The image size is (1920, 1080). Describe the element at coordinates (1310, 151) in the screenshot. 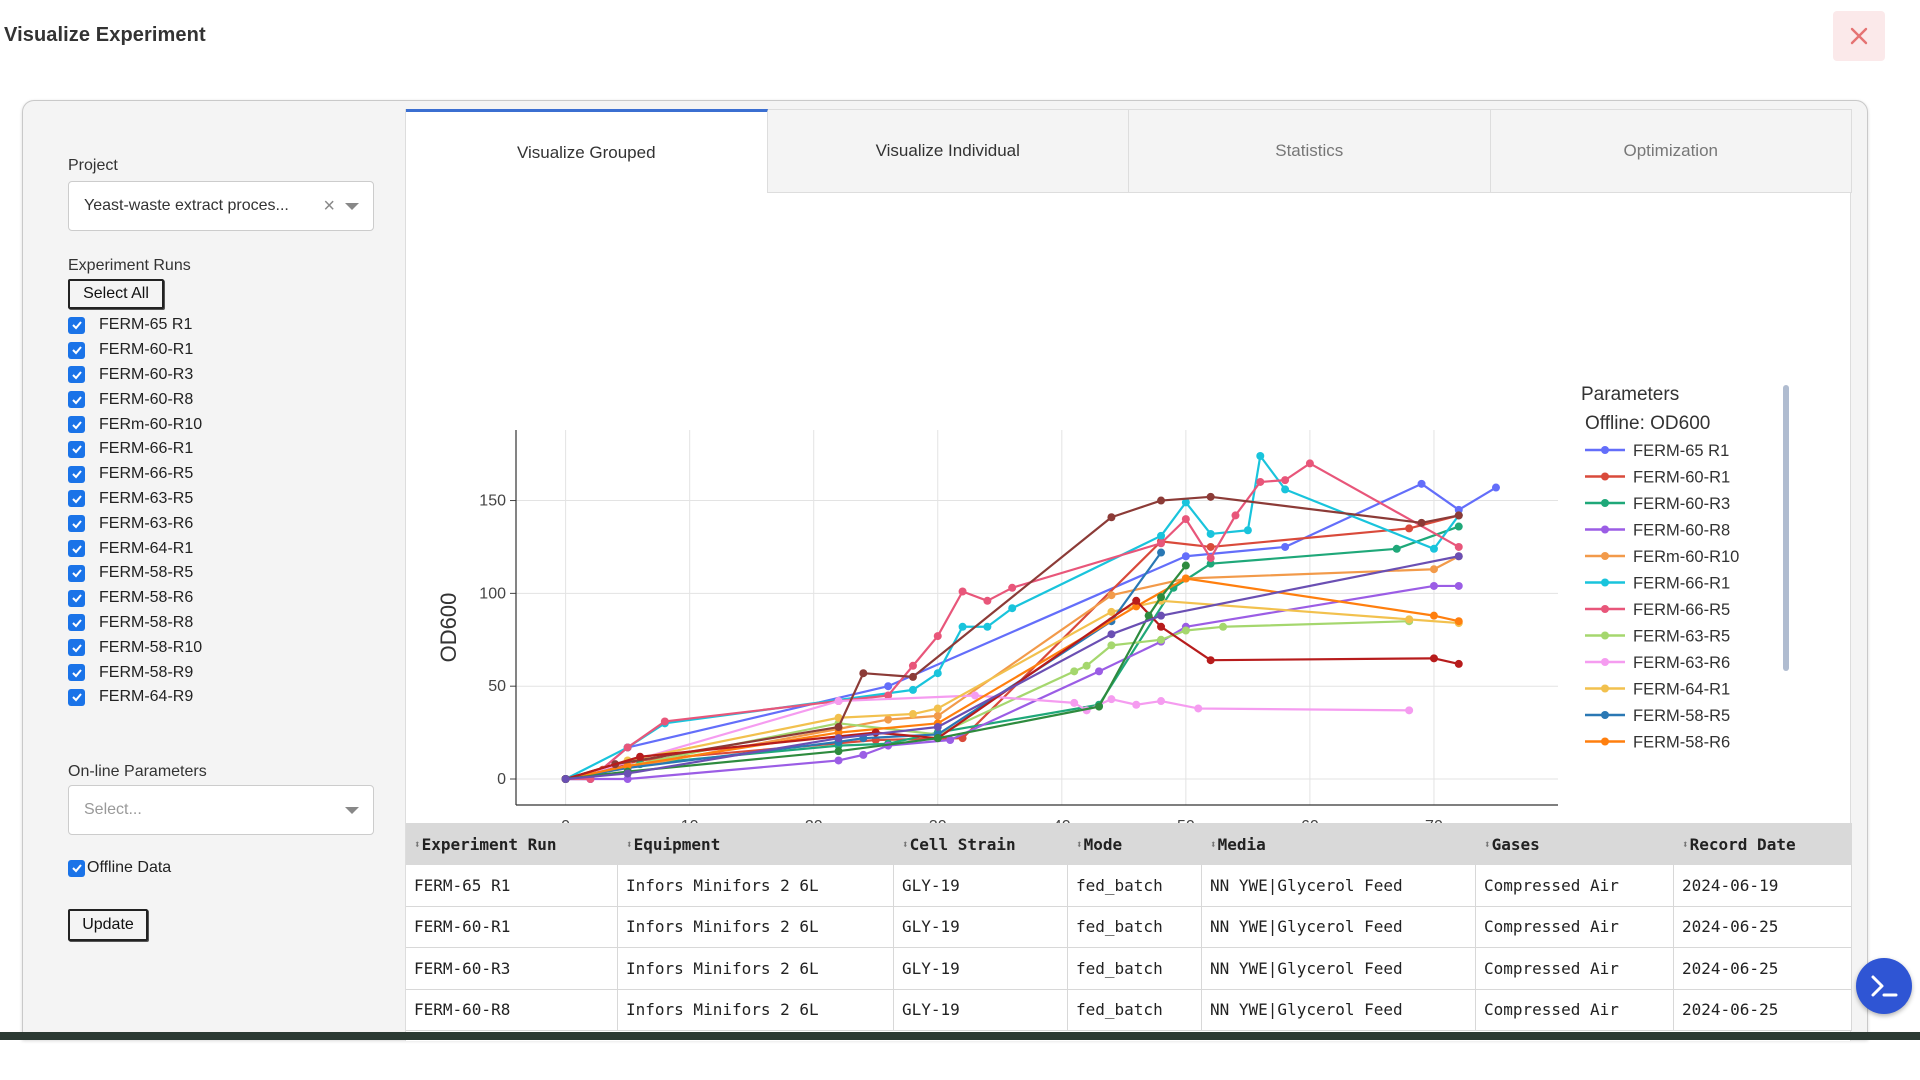

I see `tab-statistics: Statistics` at that location.